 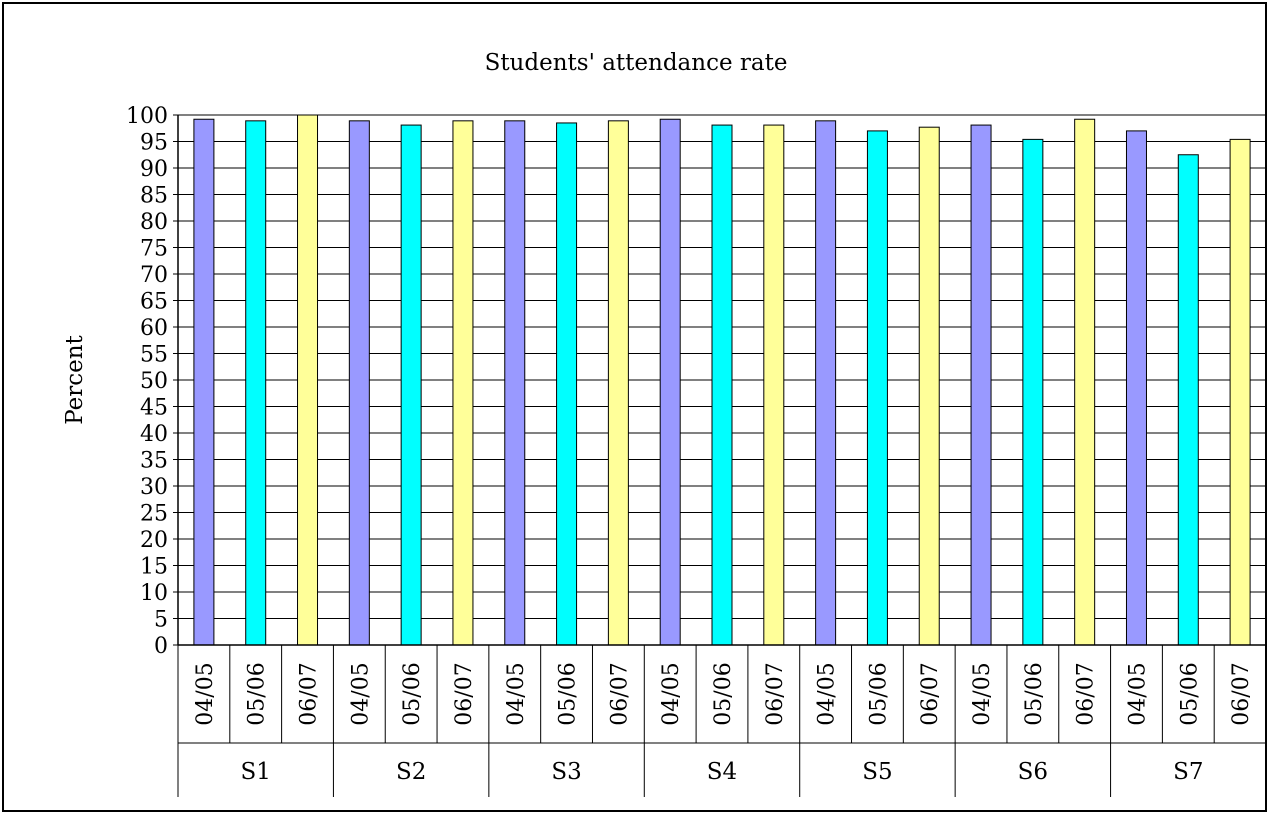 I want to click on y-tick-label: 15, so click(x=154, y=567).